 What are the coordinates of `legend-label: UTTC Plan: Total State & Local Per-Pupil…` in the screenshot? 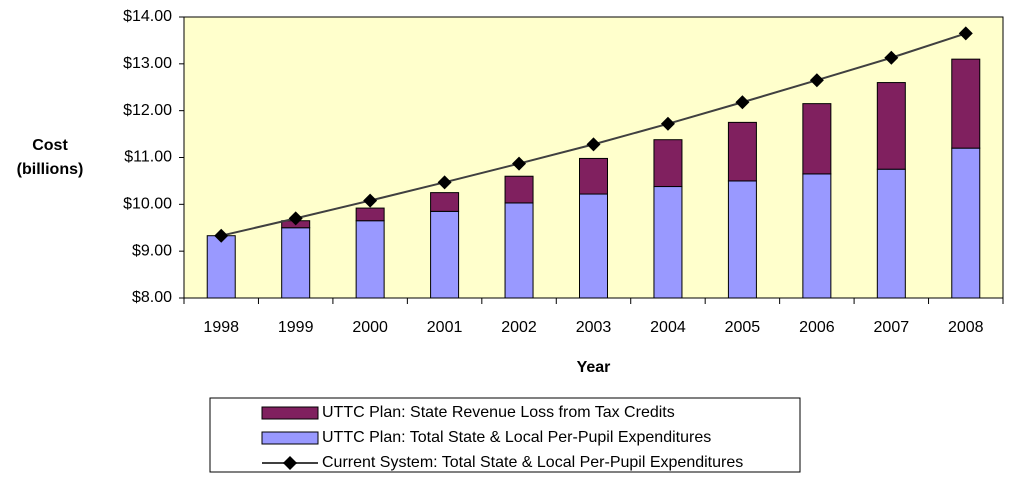 It's located at (516, 437).